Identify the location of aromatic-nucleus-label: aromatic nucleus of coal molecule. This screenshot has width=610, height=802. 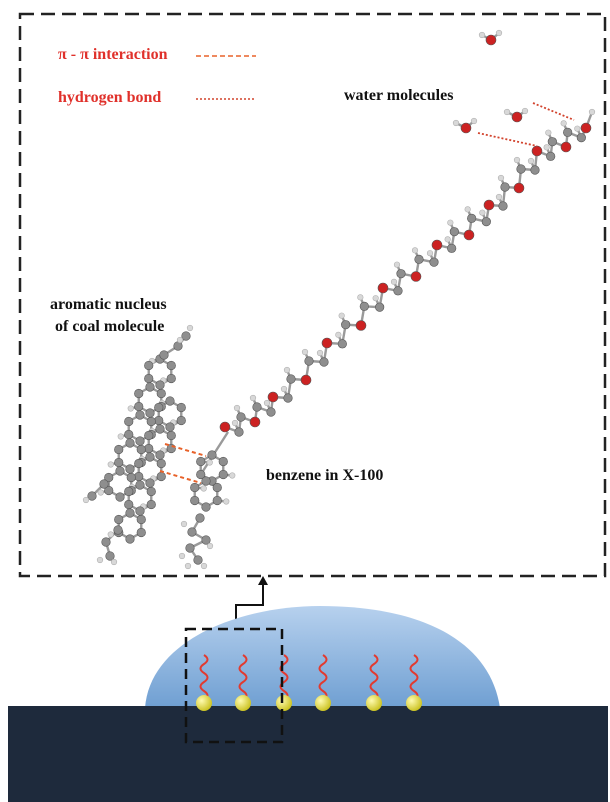
(108, 316).